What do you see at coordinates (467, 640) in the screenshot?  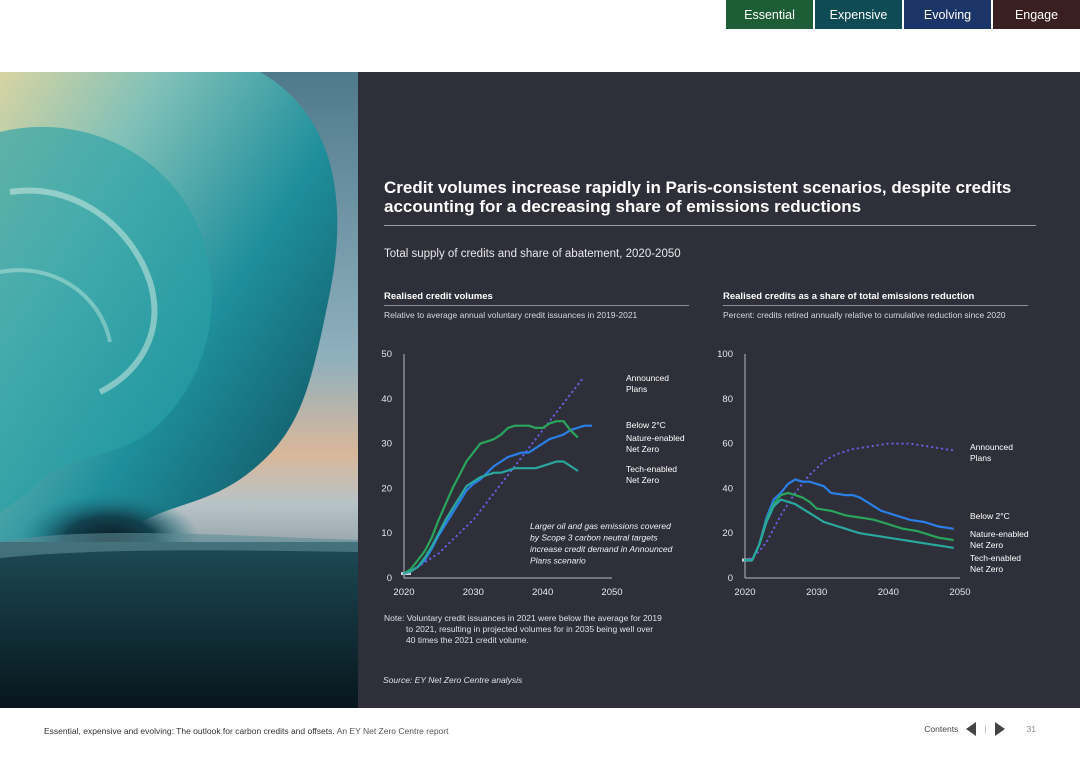 I see `note-line-3: 40 times the 2021 credit volume.` at bounding box center [467, 640].